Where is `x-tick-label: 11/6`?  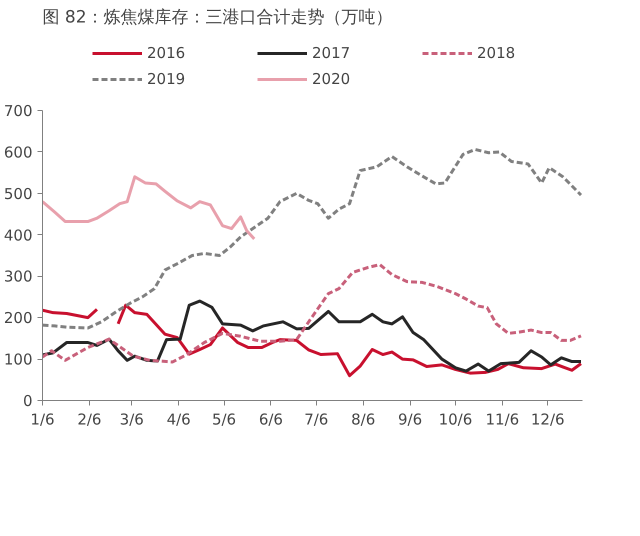 x-tick-label: 11/6 is located at coordinates (502, 419).